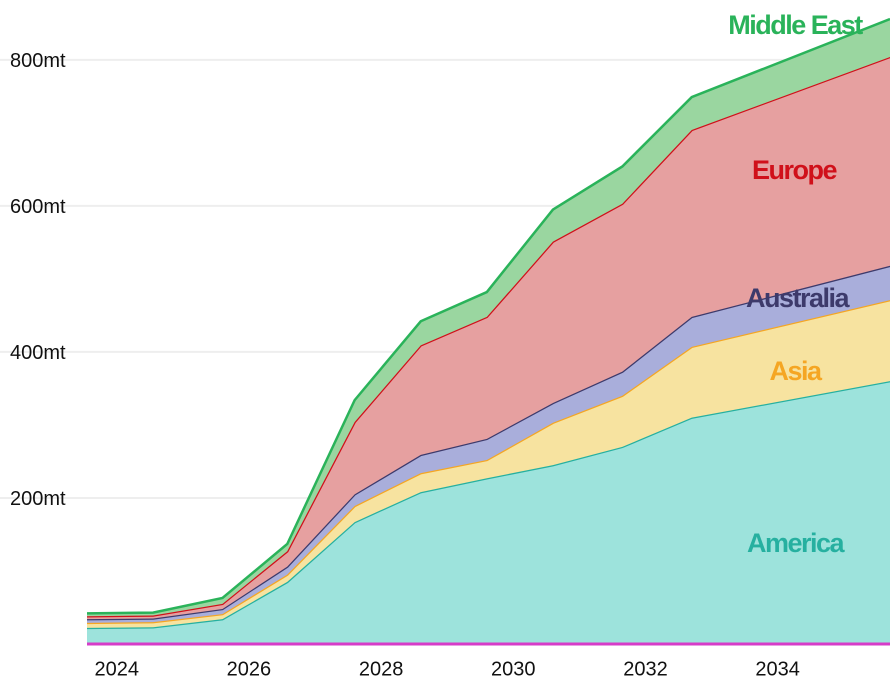  Describe the element at coordinates (795, 25) in the screenshot. I see `series-label: Middle East` at that location.